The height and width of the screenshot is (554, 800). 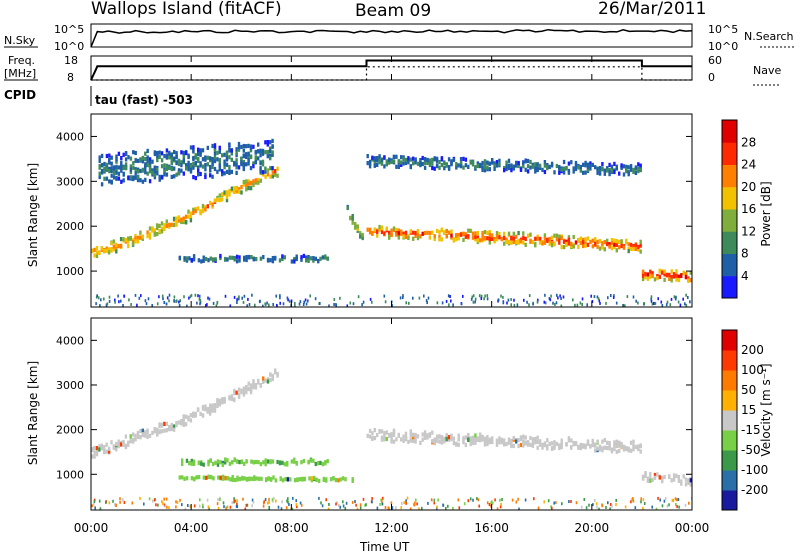 I want to click on nave-label: Nave, so click(x=767, y=70).